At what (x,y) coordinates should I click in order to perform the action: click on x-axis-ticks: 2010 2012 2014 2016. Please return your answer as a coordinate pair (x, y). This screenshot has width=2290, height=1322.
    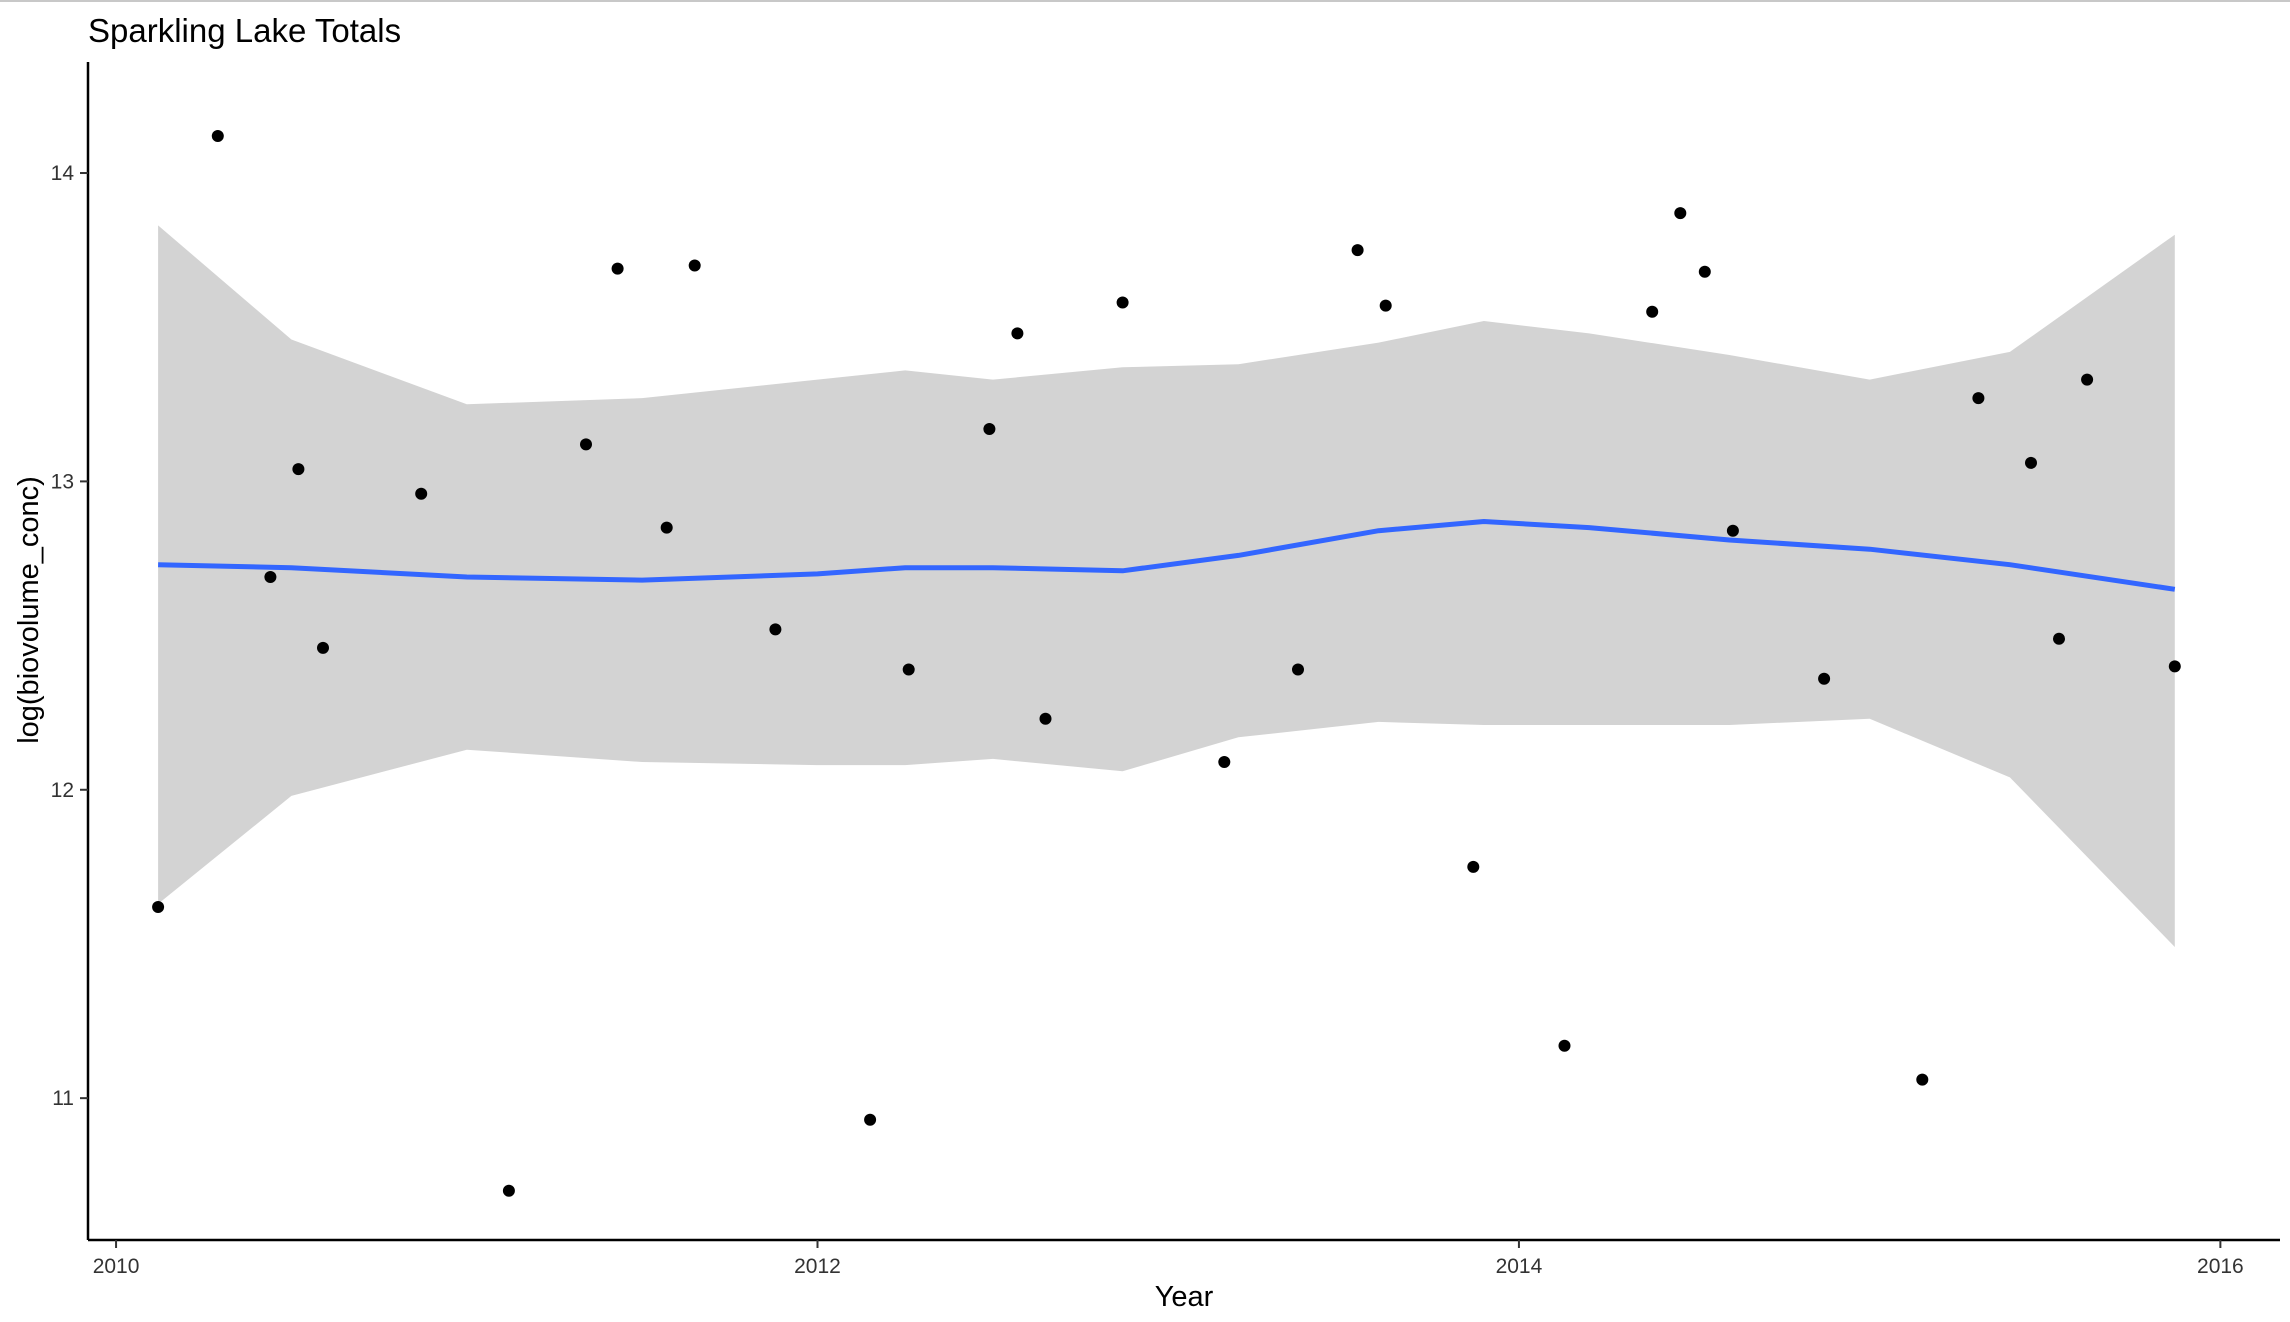
    Looking at the image, I should click on (1168, 1259).